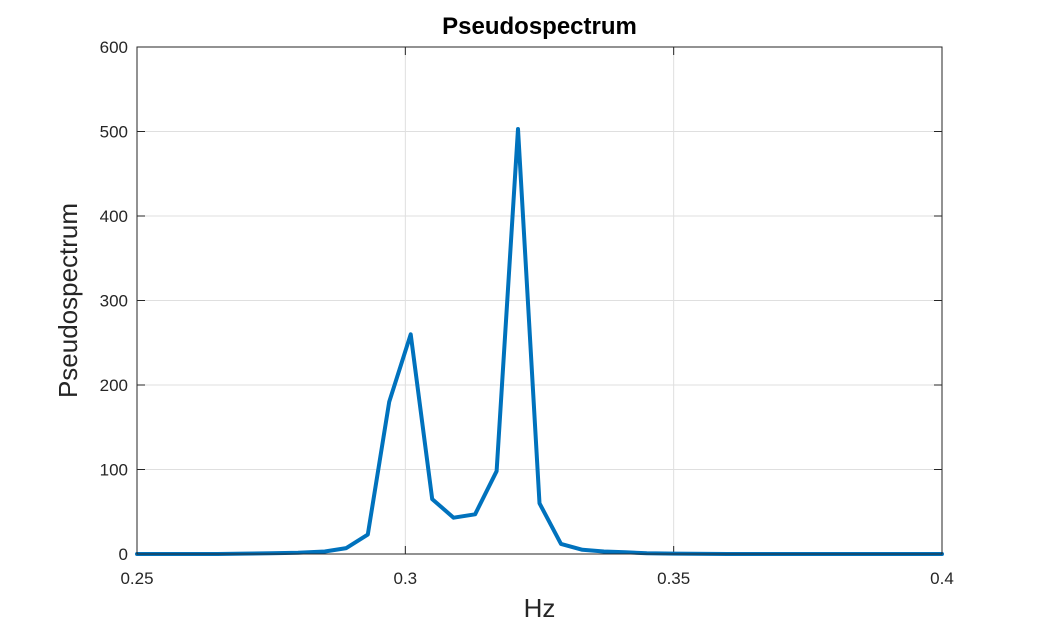  What do you see at coordinates (114, 216) in the screenshot?
I see `y-tick-label: 400` at bounding box center [114, 216].